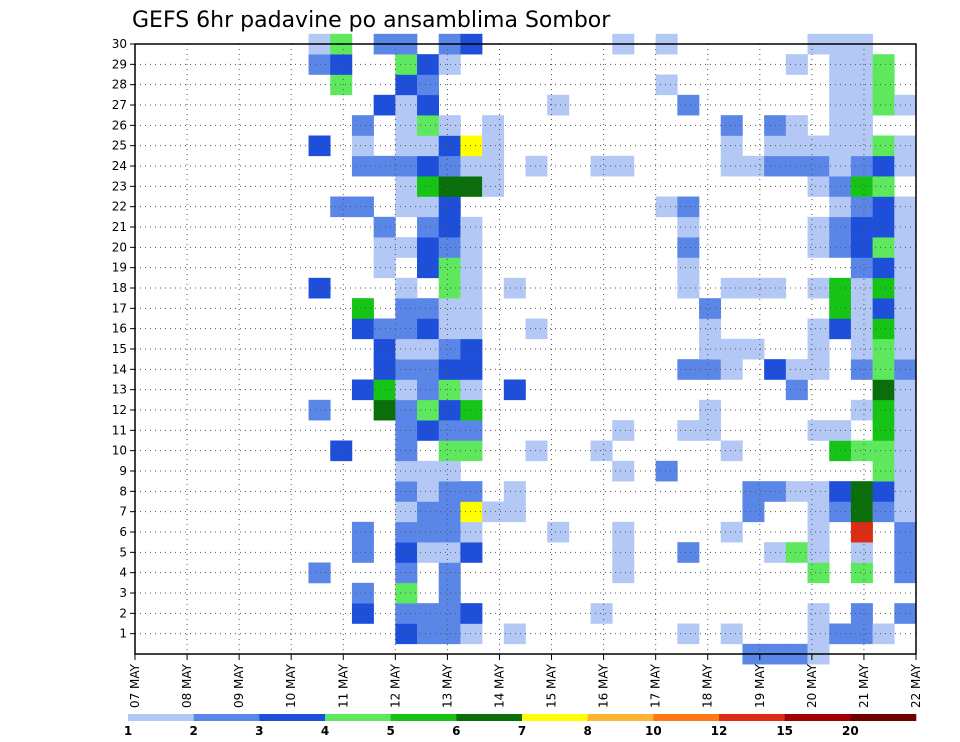 This screenshot has height=742, width=960. What do you see at coordinates (784, 731) in the screenshot?
I see `legend-label: 15` at bounding box center [784, 731].